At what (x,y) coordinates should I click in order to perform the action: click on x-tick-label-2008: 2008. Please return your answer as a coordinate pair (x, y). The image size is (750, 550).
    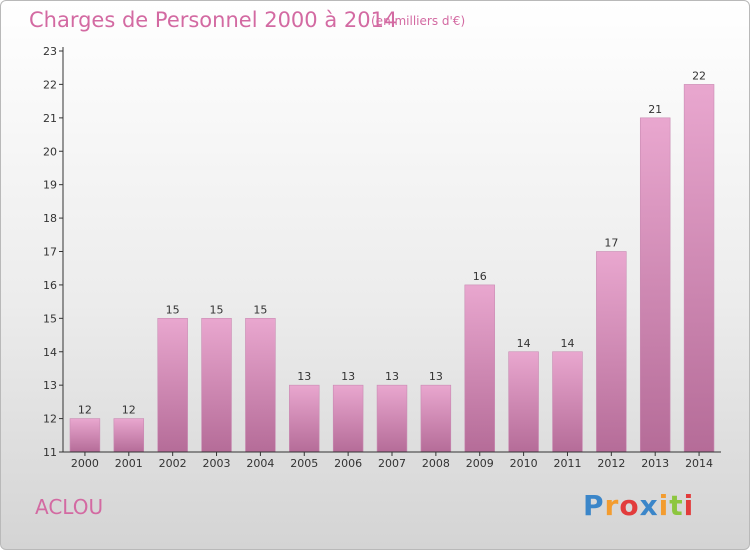
    Looking at the image, I should click on (436, 463).